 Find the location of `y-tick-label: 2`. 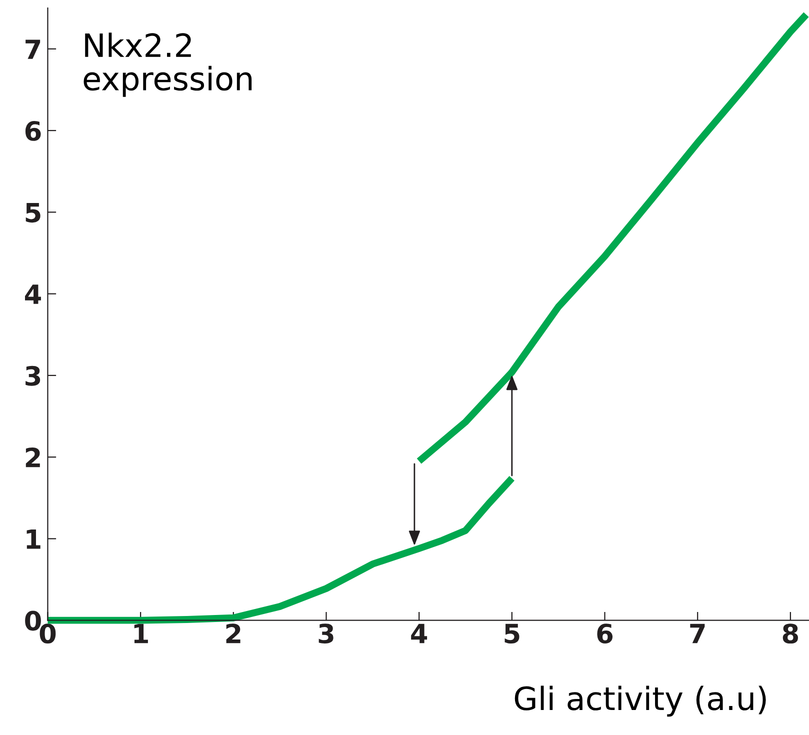

y-tick-label: 2 is located at coordinates (33, 458).